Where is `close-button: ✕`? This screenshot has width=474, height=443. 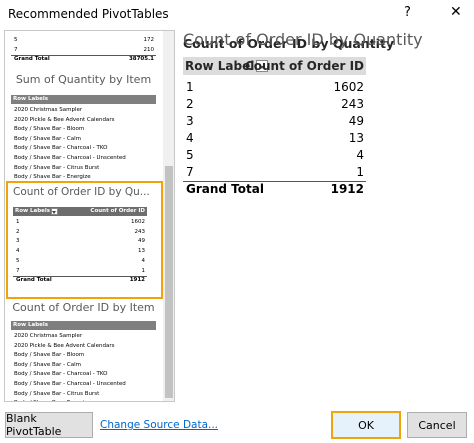
close-button: ✕ is located at coordinates (456, 12).